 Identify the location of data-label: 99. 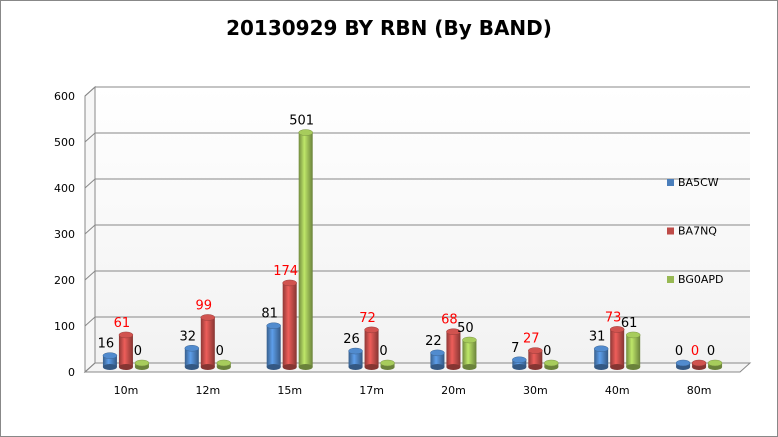
(204, 305).